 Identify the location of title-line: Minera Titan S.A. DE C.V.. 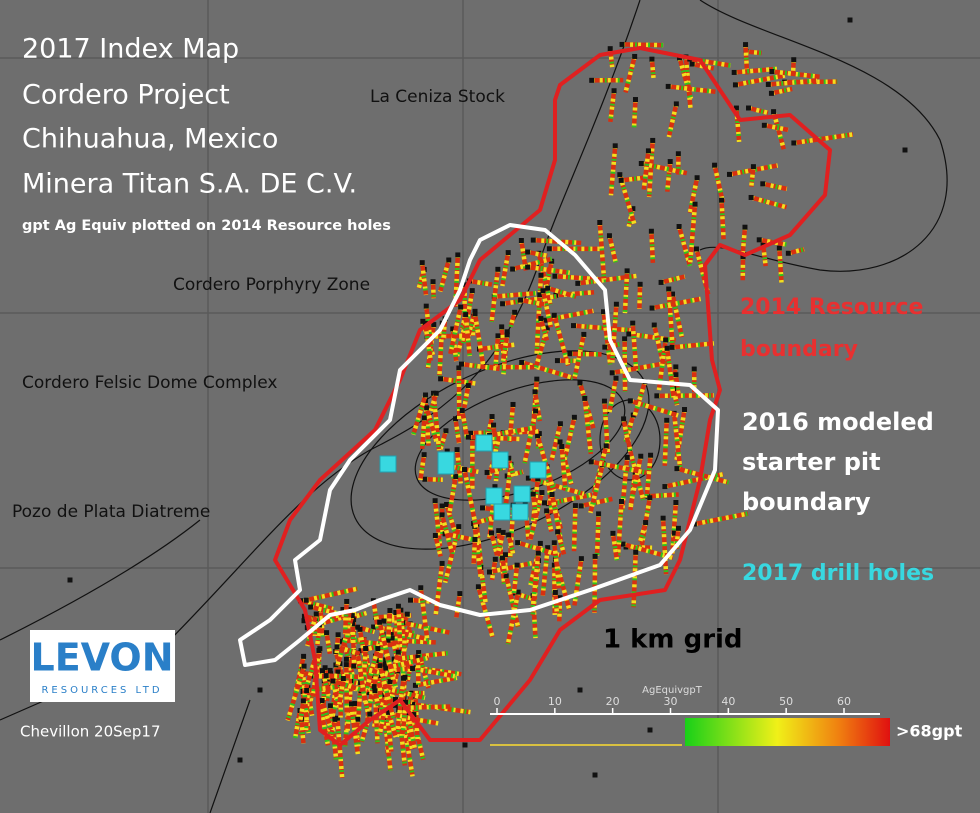
(189, 184).